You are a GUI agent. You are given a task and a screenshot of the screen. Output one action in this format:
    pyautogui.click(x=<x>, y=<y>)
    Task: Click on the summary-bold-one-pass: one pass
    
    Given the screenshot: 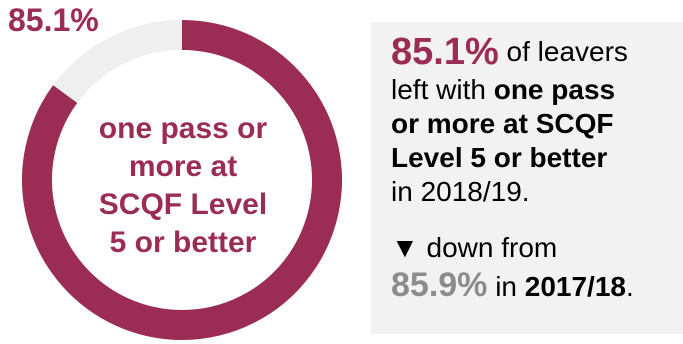 What is the action you would take?
    pyautogui.click(x=554, y=89)
    